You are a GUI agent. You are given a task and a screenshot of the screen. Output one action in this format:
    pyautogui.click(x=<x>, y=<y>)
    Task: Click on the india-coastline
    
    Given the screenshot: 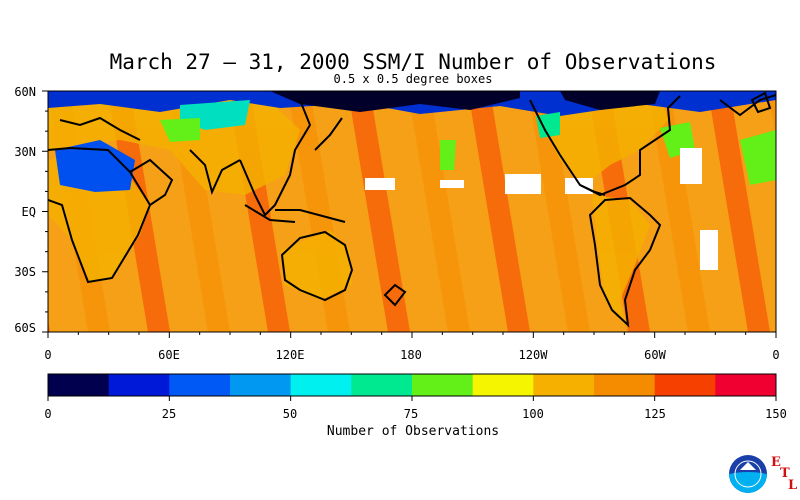 What is the action you would take?
    pyautogui.click(x=215, y=172)
    